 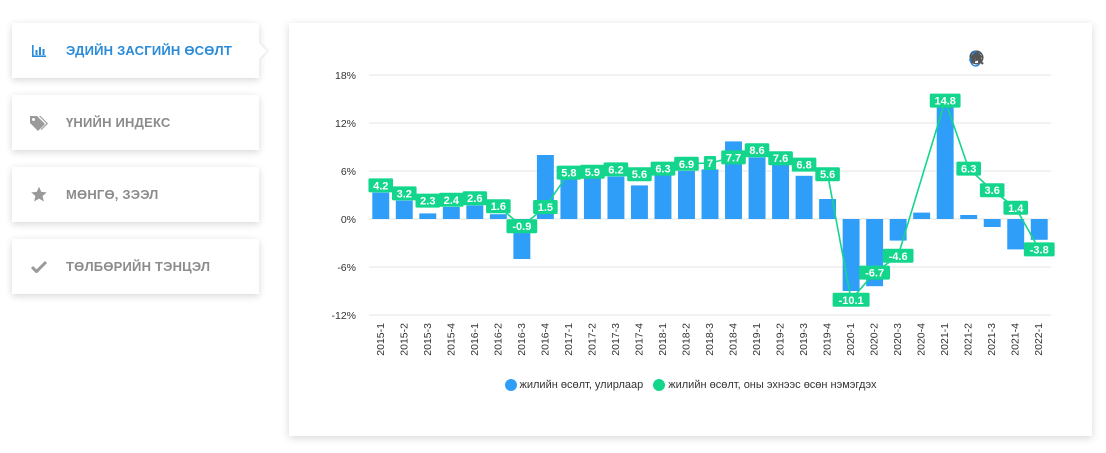 I want to click on data-label: 1.5, so click(x=545, y=208).